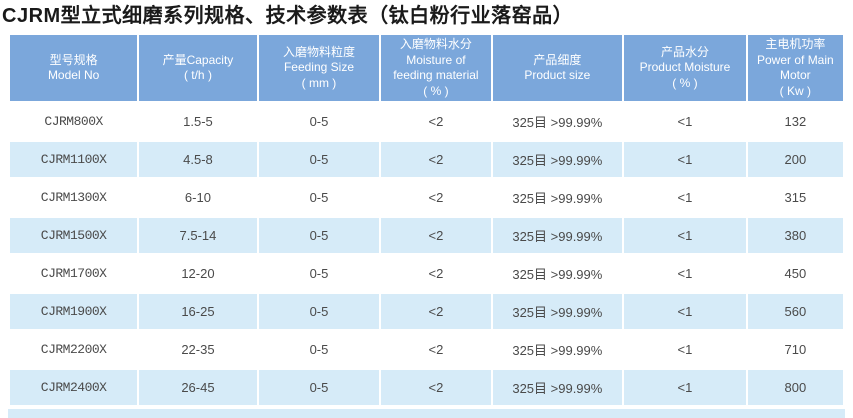 The image size is (853, 418). I want to click on model-cell: CJRM2200X, so click(74, 350).